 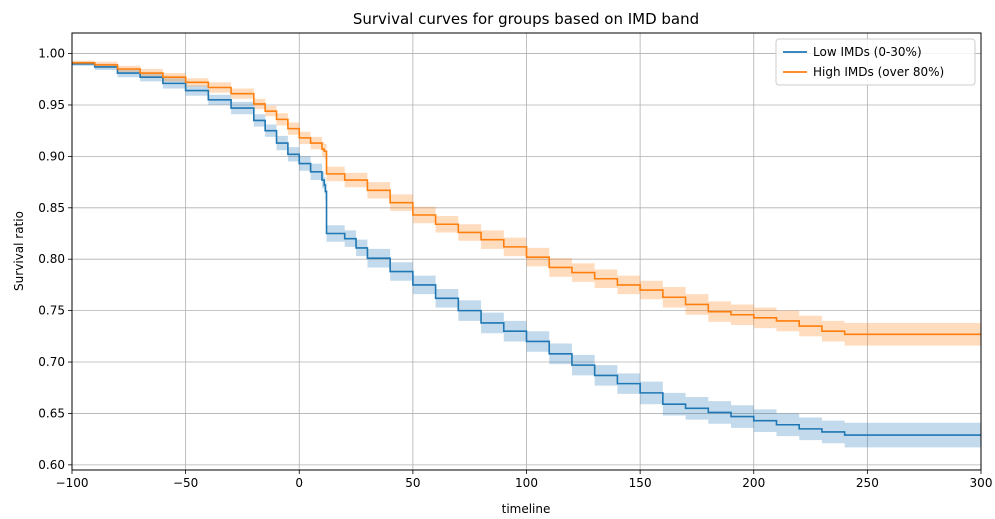 What do you see at coordinates (51, 156) in the screenshot?
I see `y-tick-label: 0.90` at bounding box center [51, 156].